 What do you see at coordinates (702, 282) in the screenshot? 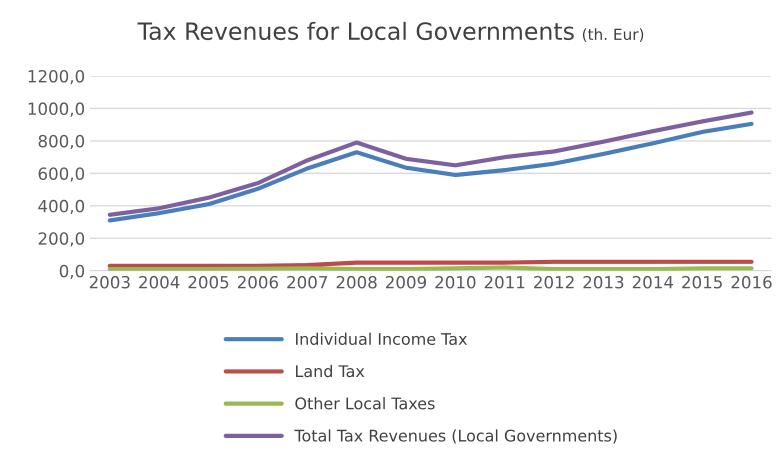
I see `x-tick-label: 2015` at bounding box center [702, 282].